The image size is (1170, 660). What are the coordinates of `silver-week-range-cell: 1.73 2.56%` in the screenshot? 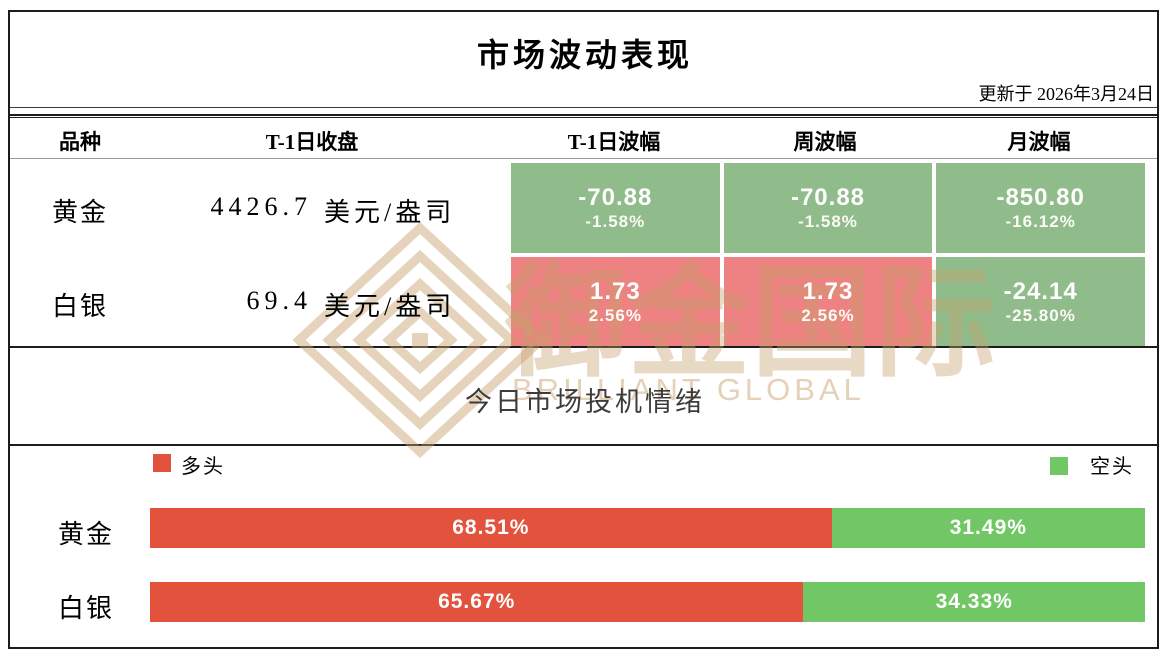 It's located at (828, 302).